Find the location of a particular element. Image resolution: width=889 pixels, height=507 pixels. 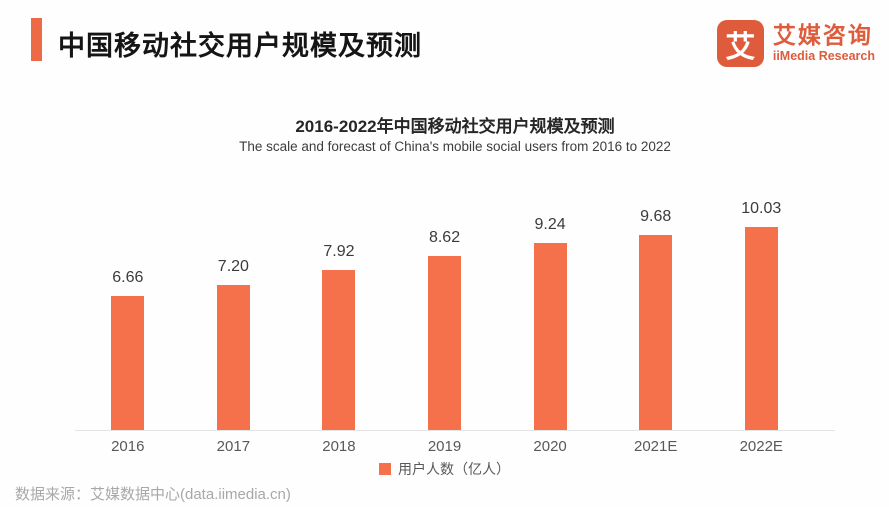

x-axis-label: 2016 is located at coordinates (128, 446).